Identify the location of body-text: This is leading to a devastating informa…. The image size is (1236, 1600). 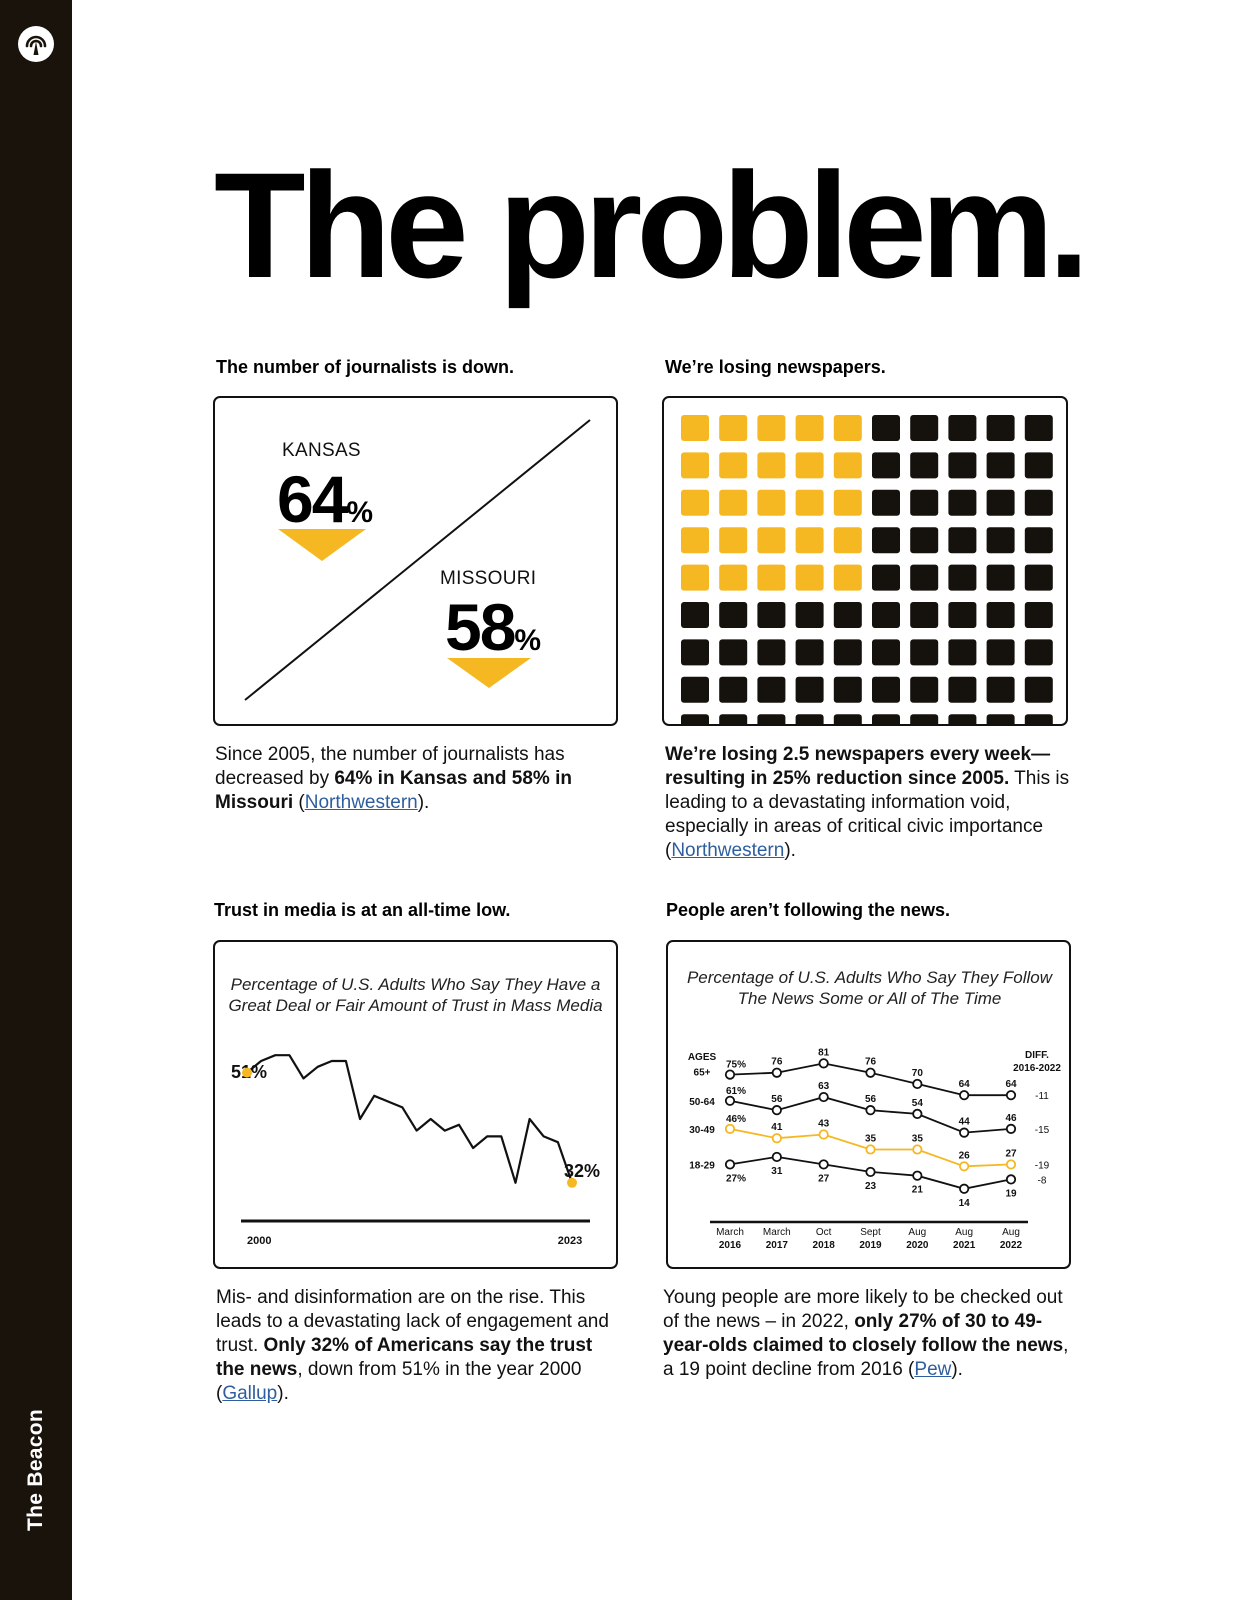
(867, 814).